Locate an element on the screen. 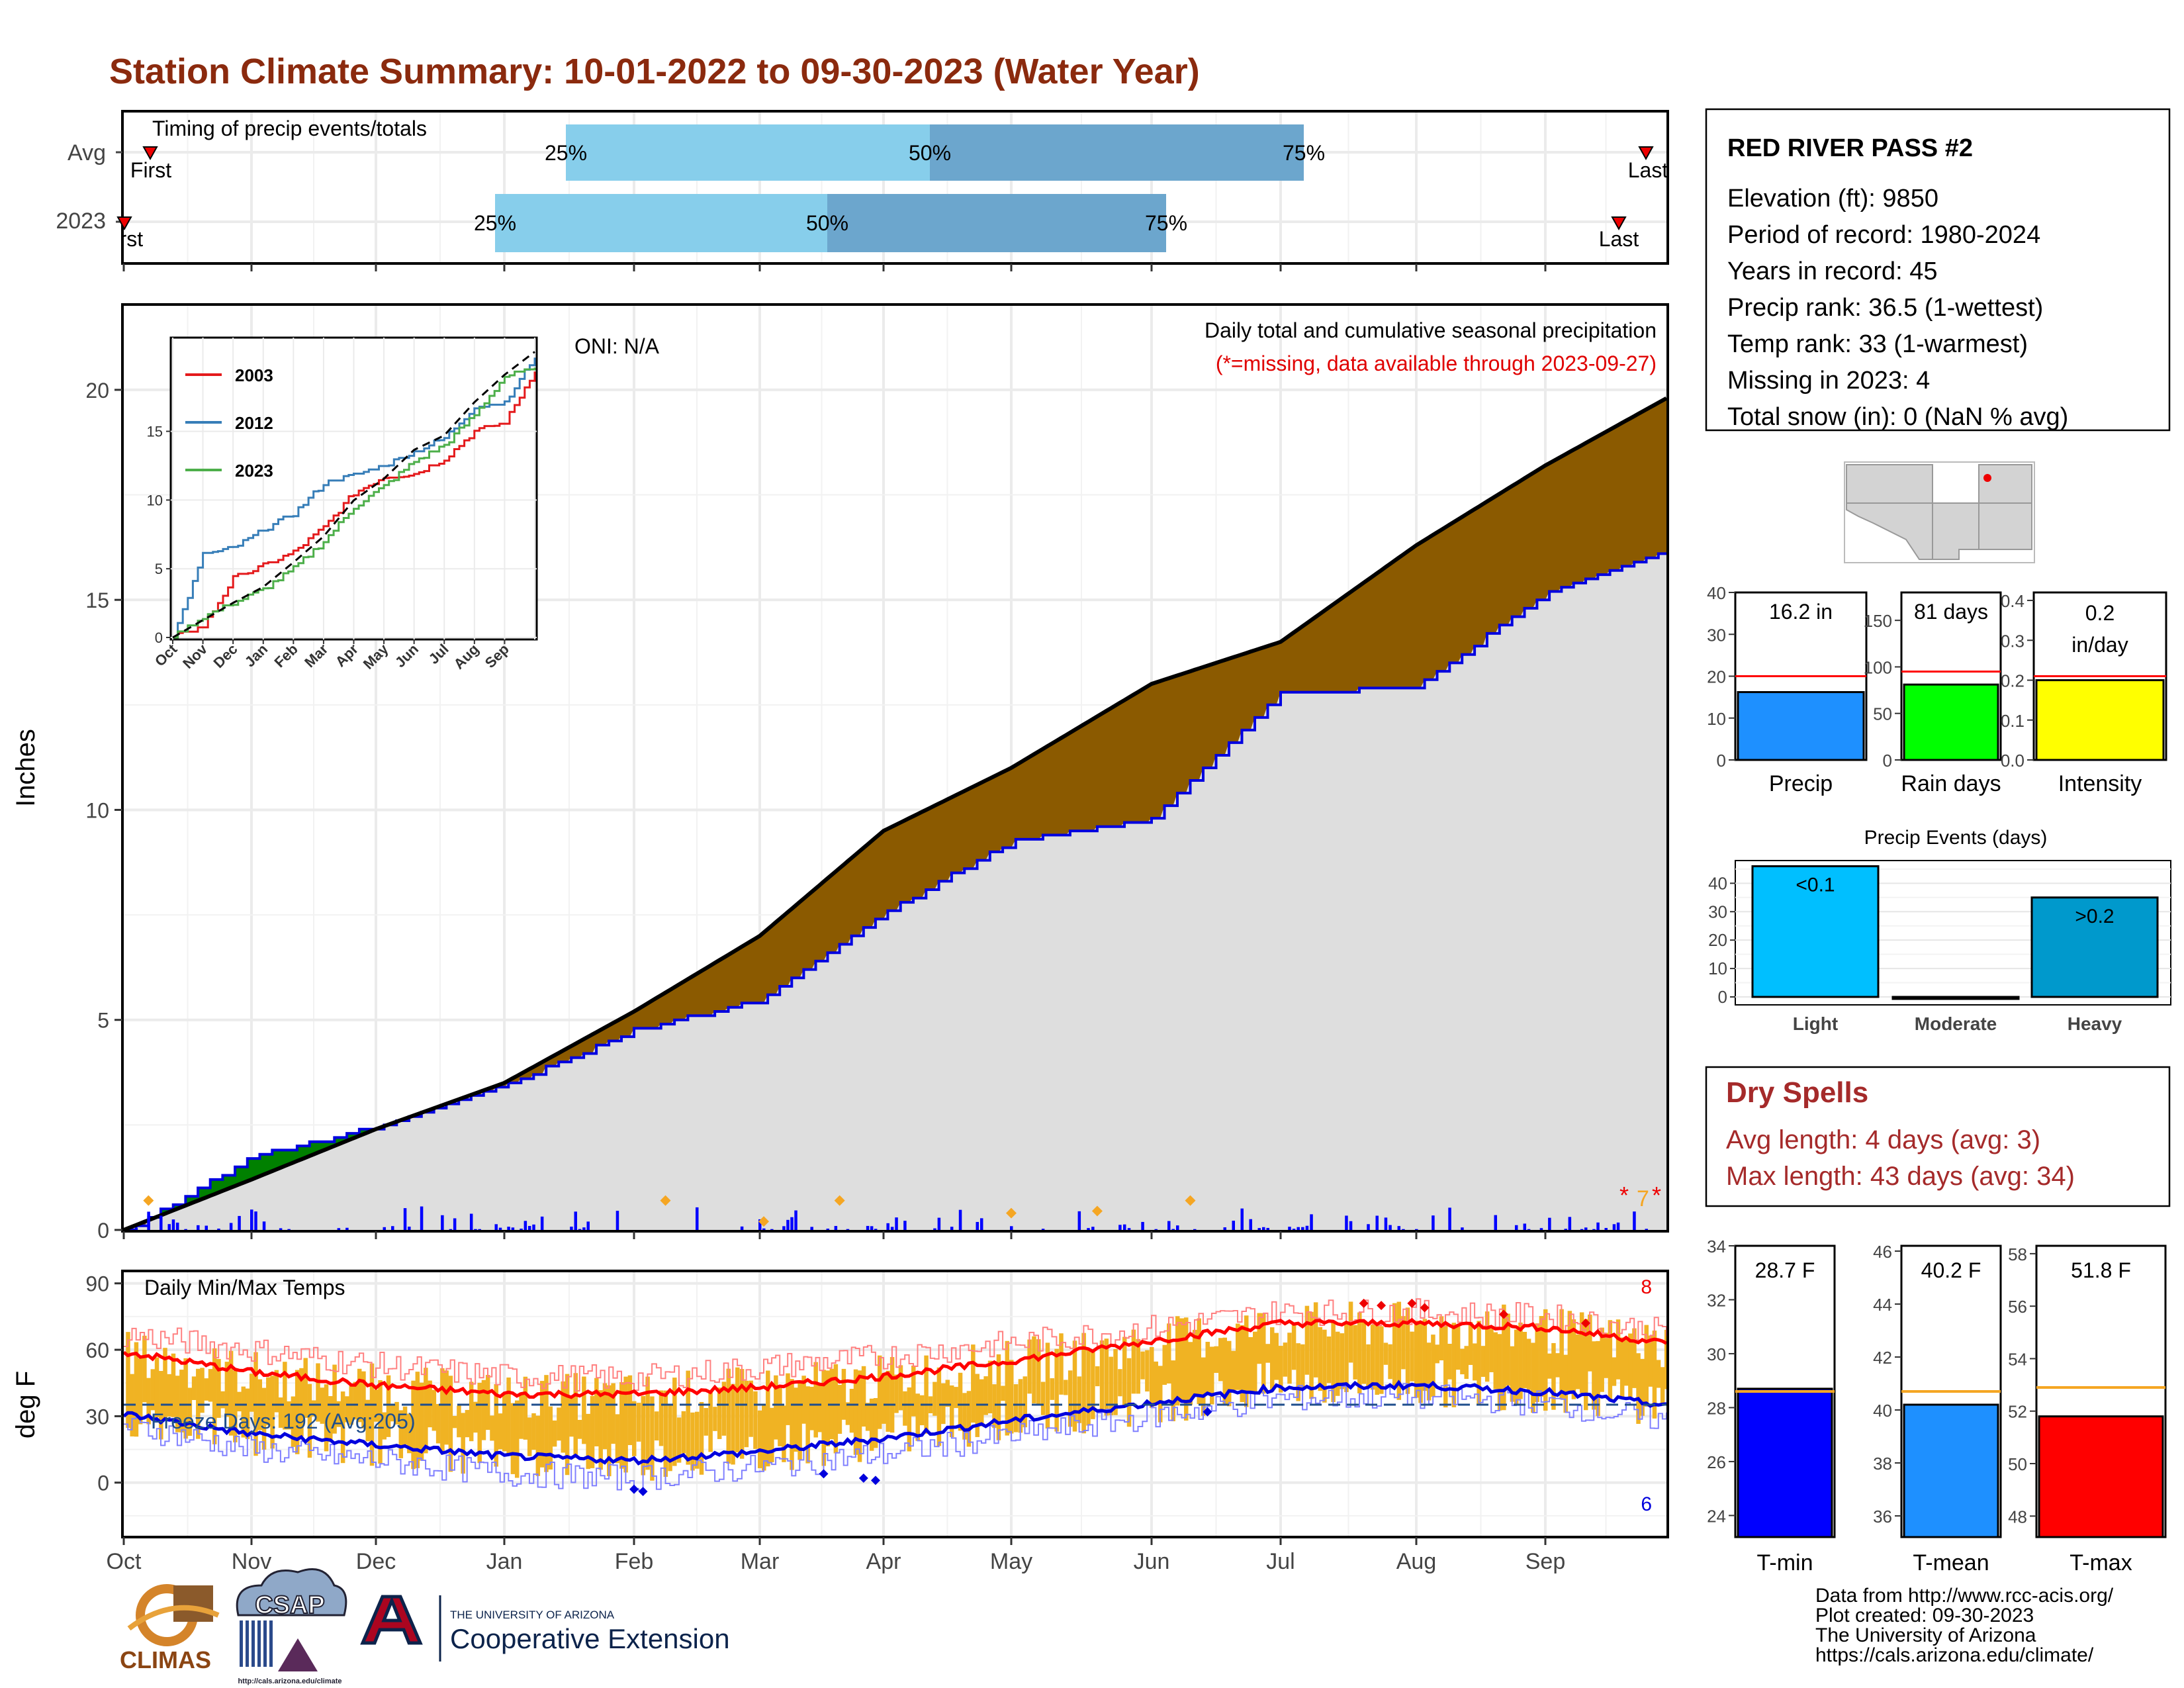  temp-summary-ytick-label: 50 is located at coordinates (2017, 1464).